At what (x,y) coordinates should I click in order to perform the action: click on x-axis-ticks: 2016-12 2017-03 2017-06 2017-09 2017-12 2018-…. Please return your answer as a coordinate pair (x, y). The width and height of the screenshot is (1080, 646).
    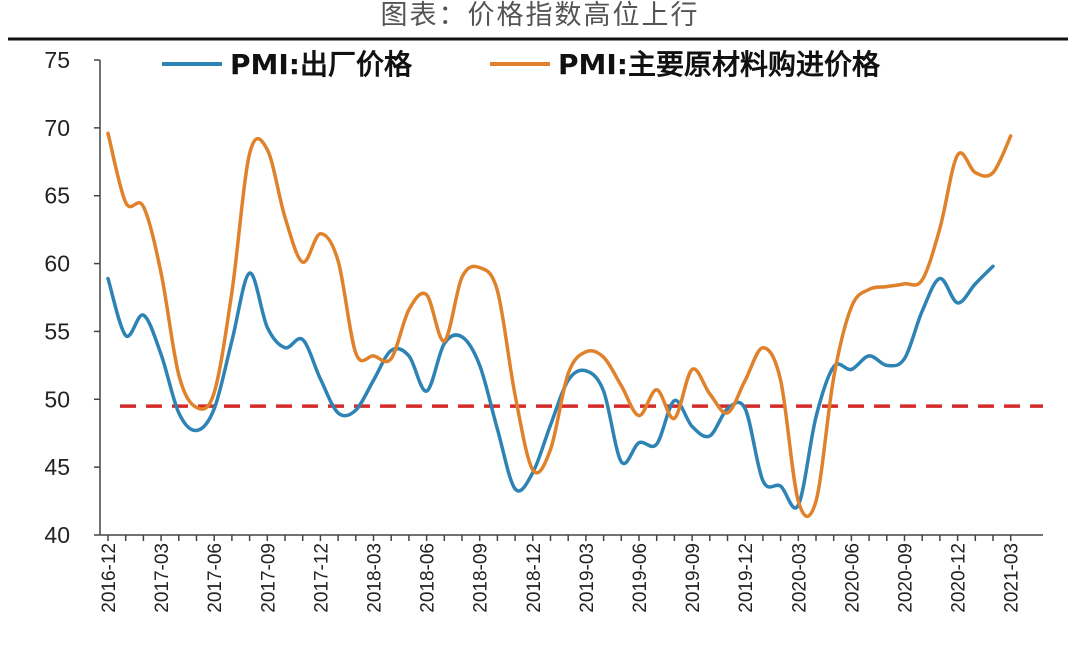
    Looking at the image, I should click on (561, 574).